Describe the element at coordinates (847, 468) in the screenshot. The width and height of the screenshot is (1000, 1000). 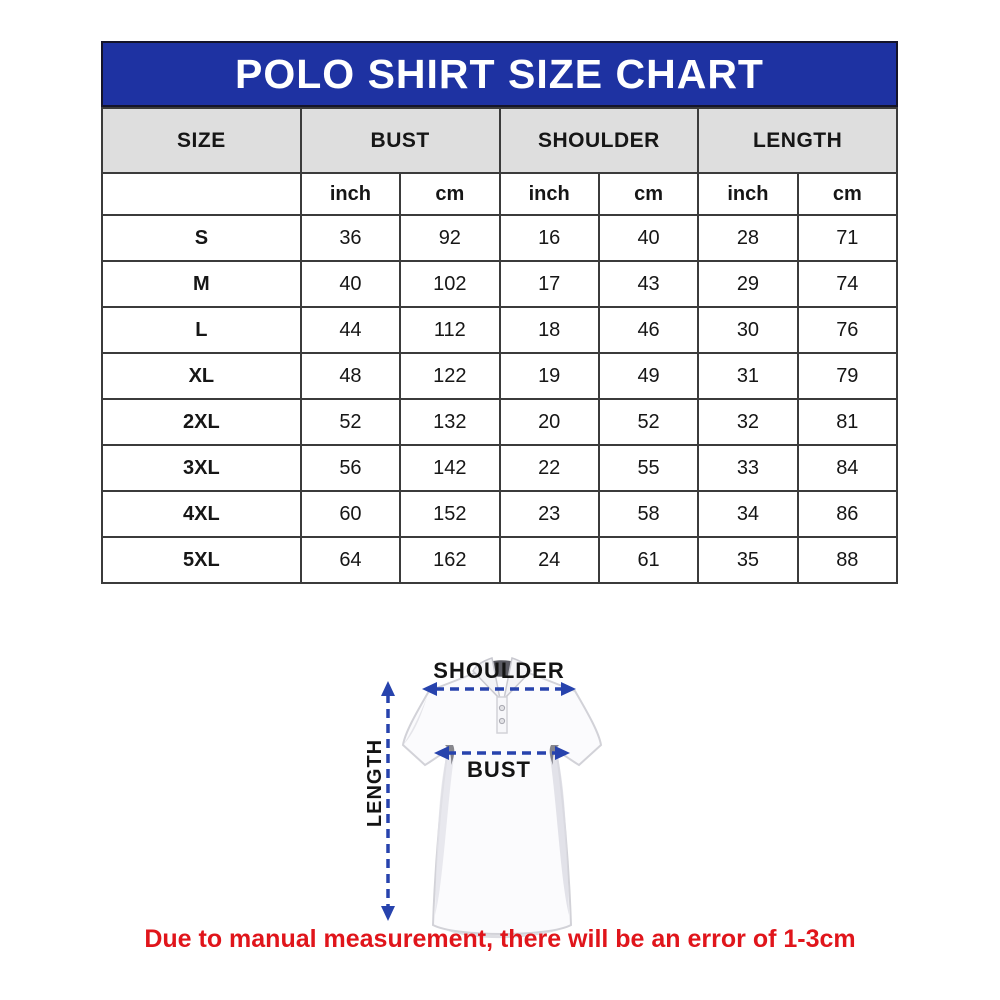
I see `value-cell: 84` at that location.